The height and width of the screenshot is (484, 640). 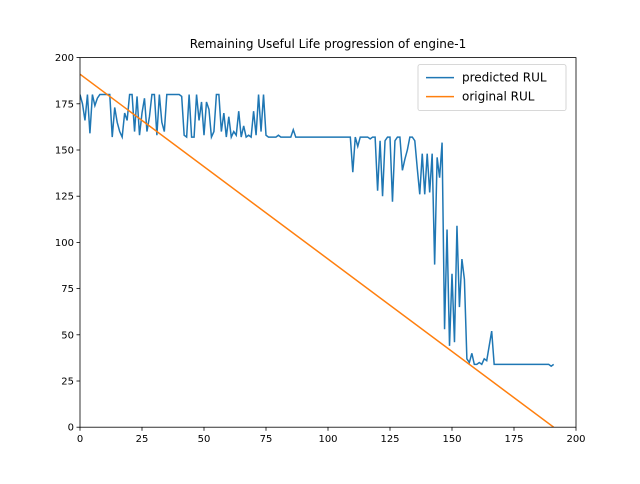 What do you see at coordinates (64, 197) in the screenshot?
I see `y-tick-label: 125` at bounding box center [64, 197].